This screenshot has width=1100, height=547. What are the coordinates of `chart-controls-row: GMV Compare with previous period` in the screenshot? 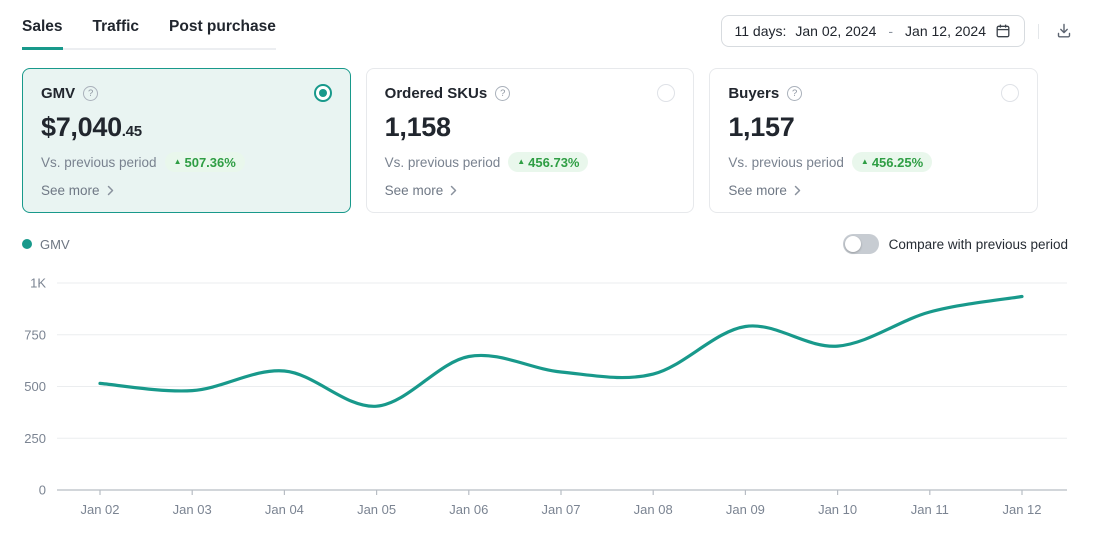 It's located at (545, 244).